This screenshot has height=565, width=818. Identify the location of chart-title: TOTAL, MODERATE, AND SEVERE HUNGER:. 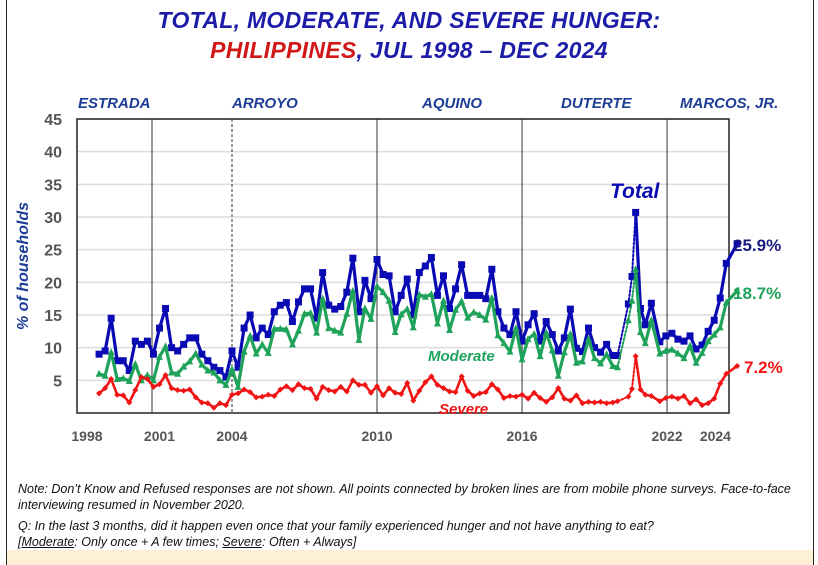
(409, 20).